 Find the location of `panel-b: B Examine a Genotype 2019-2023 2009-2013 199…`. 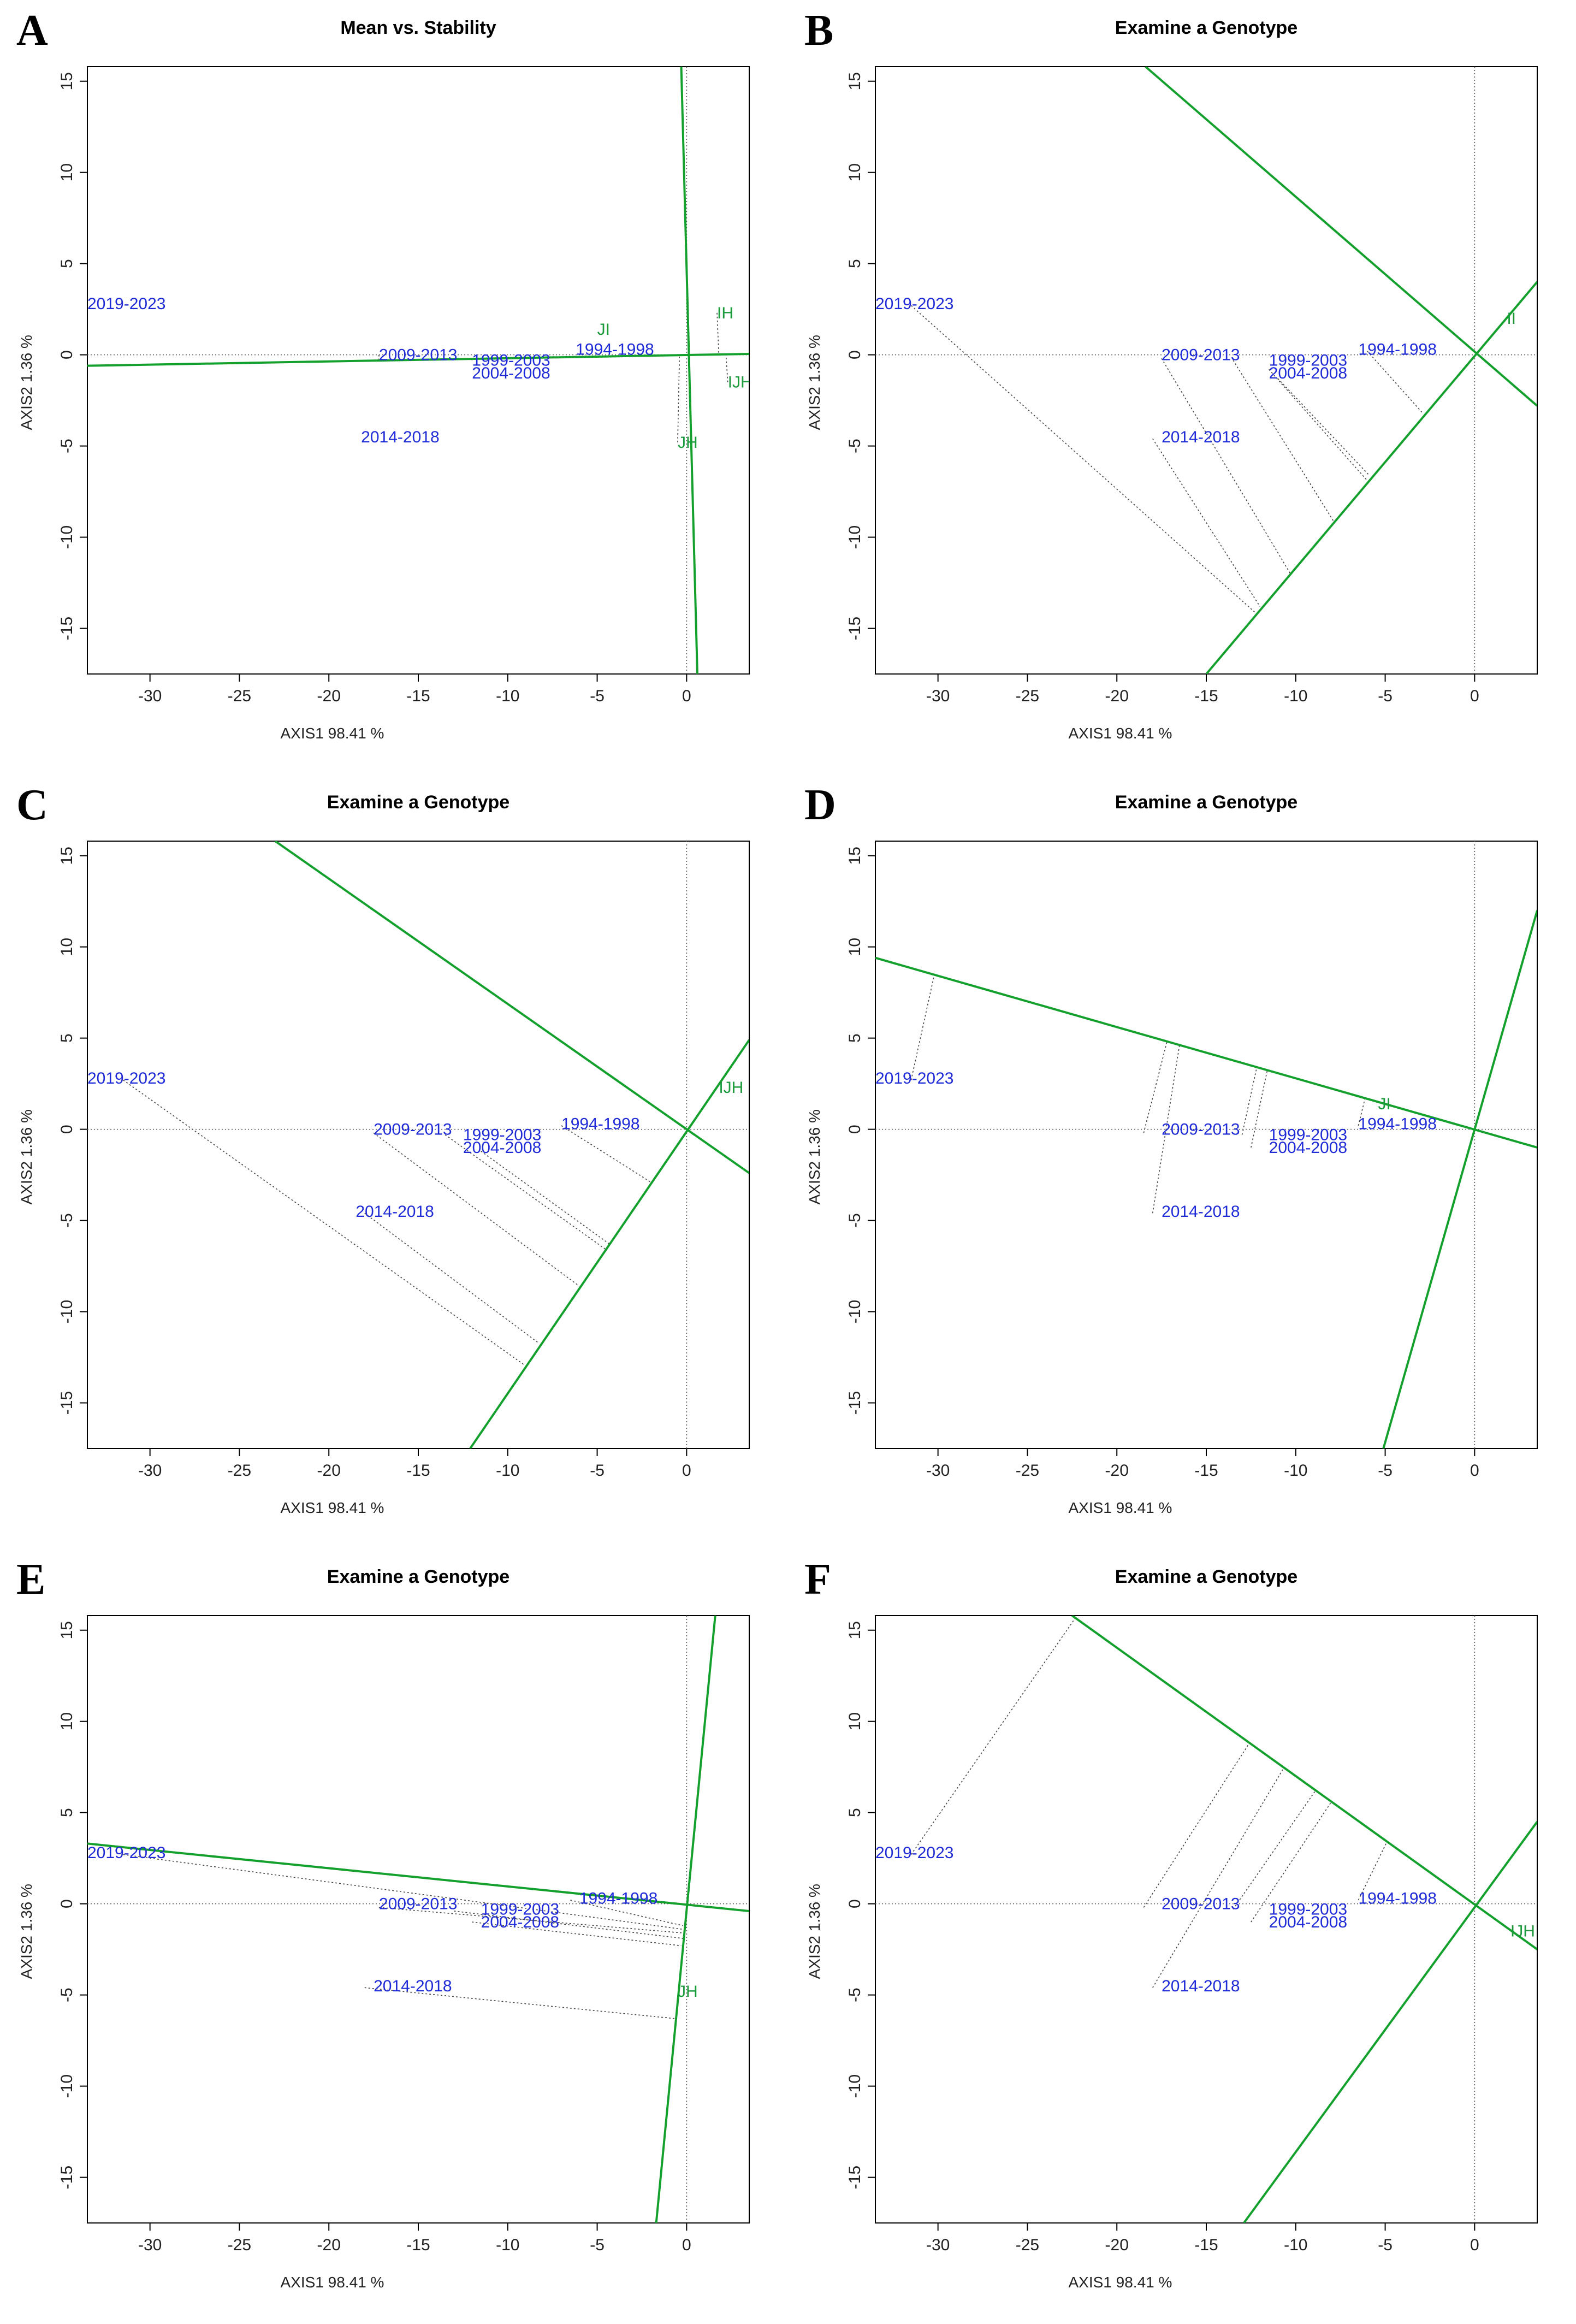

panel-b: B Examine a Genotype 2019-2023 2009-2013 199… is located at coordinates (1171, 375).